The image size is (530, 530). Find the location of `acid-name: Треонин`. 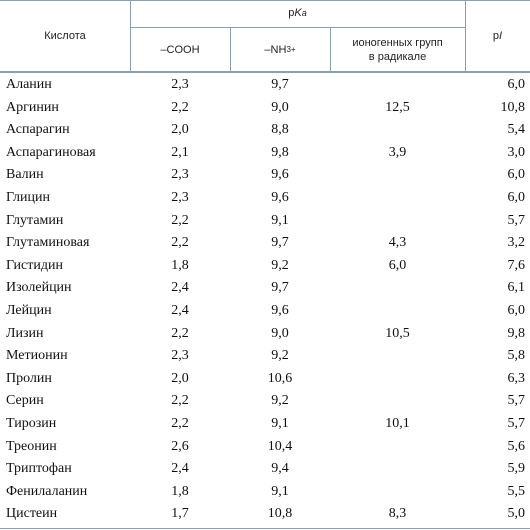

acid-name: Треонин is located at coordinates (31, 446).